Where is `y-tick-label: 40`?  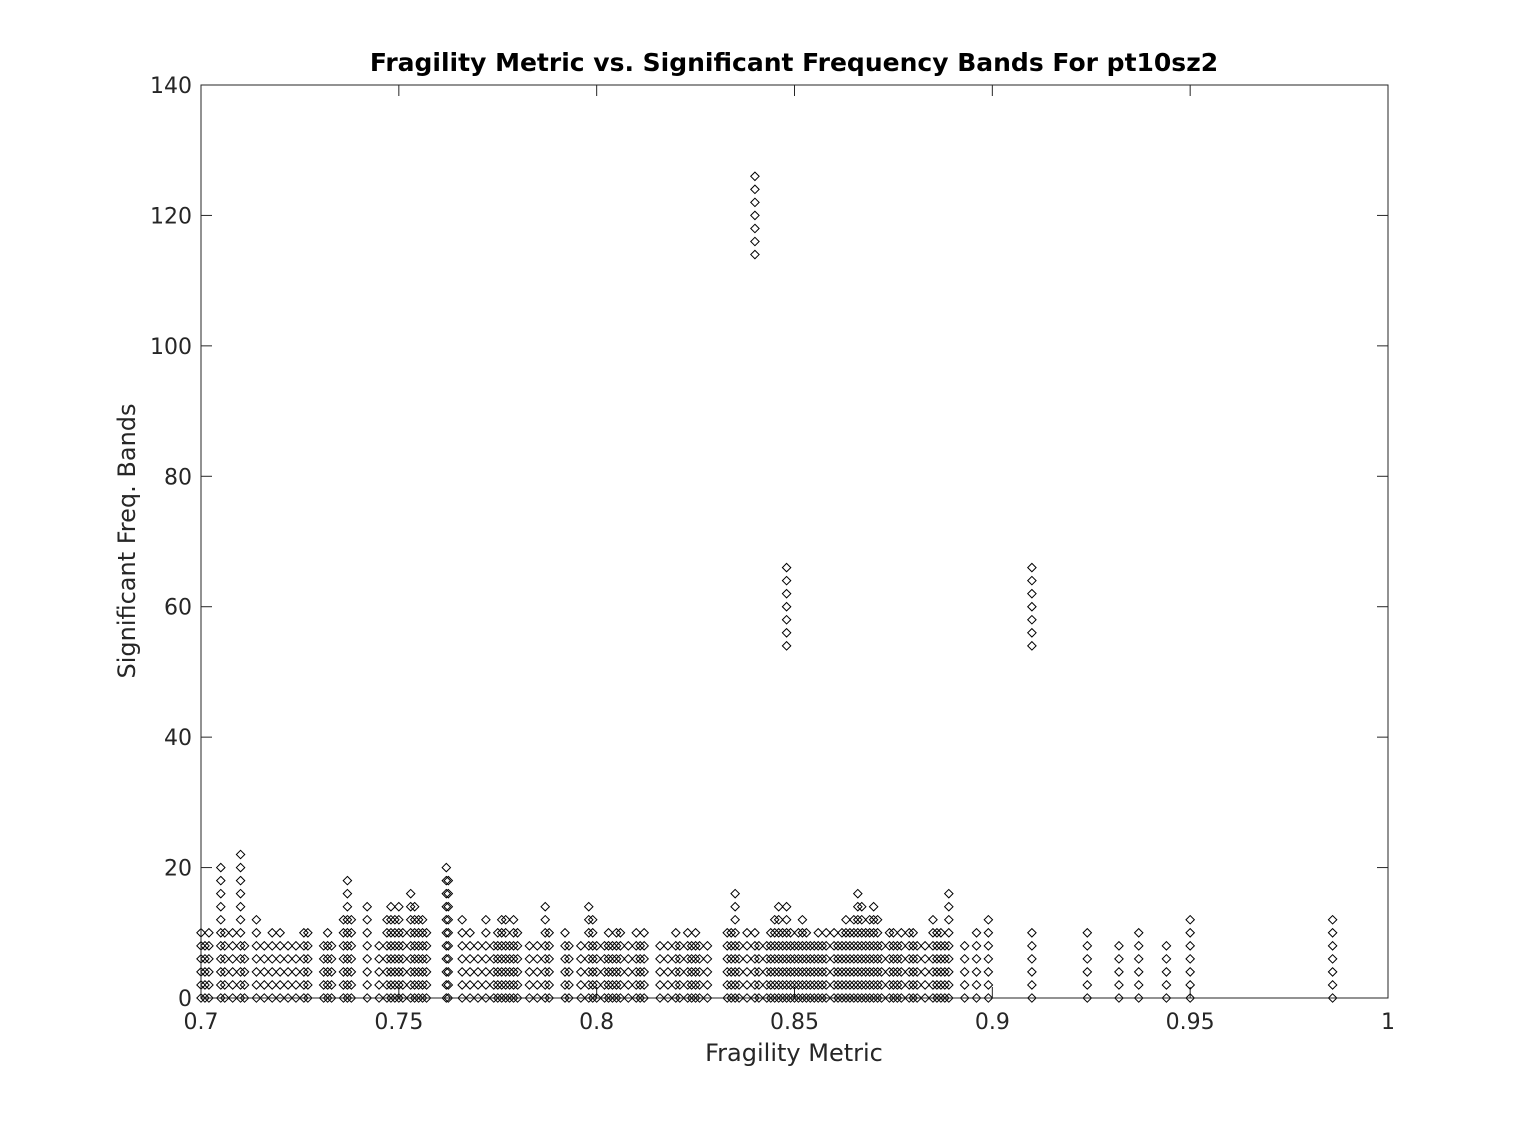
y-tick-label: 40 is located at coordinates (178, 738).